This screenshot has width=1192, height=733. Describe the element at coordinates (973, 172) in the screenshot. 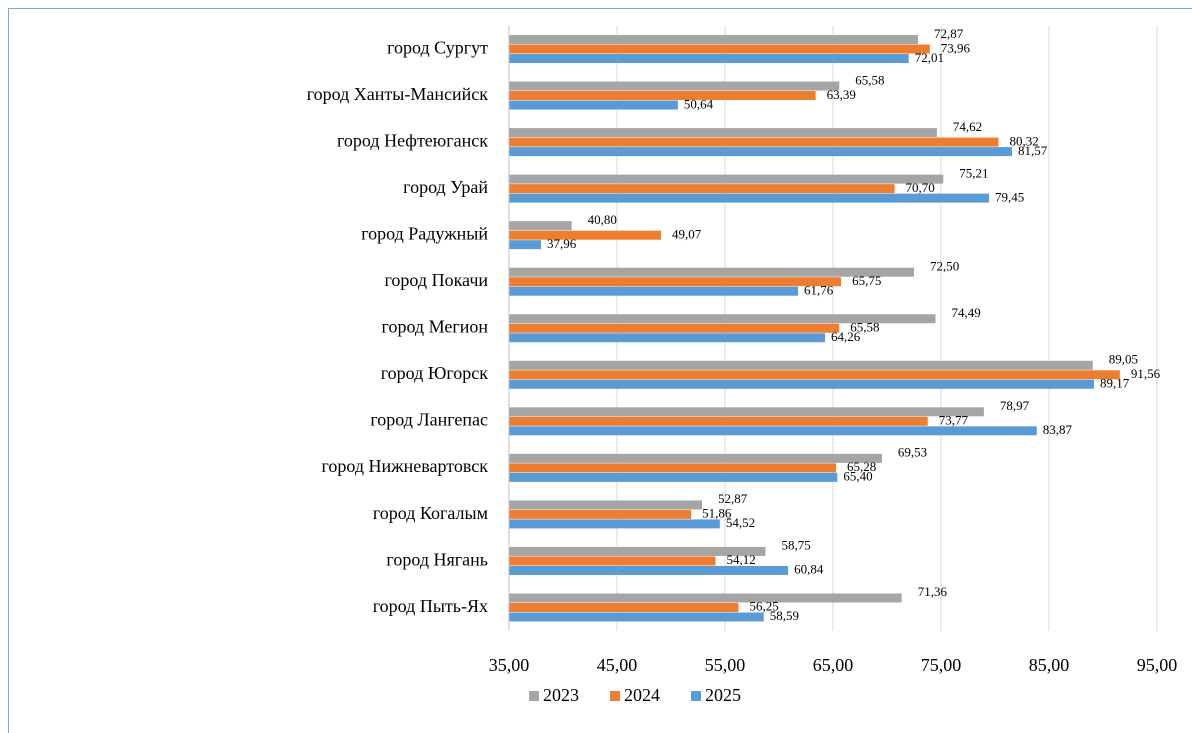

I see `value-label: 75,21` at that location.